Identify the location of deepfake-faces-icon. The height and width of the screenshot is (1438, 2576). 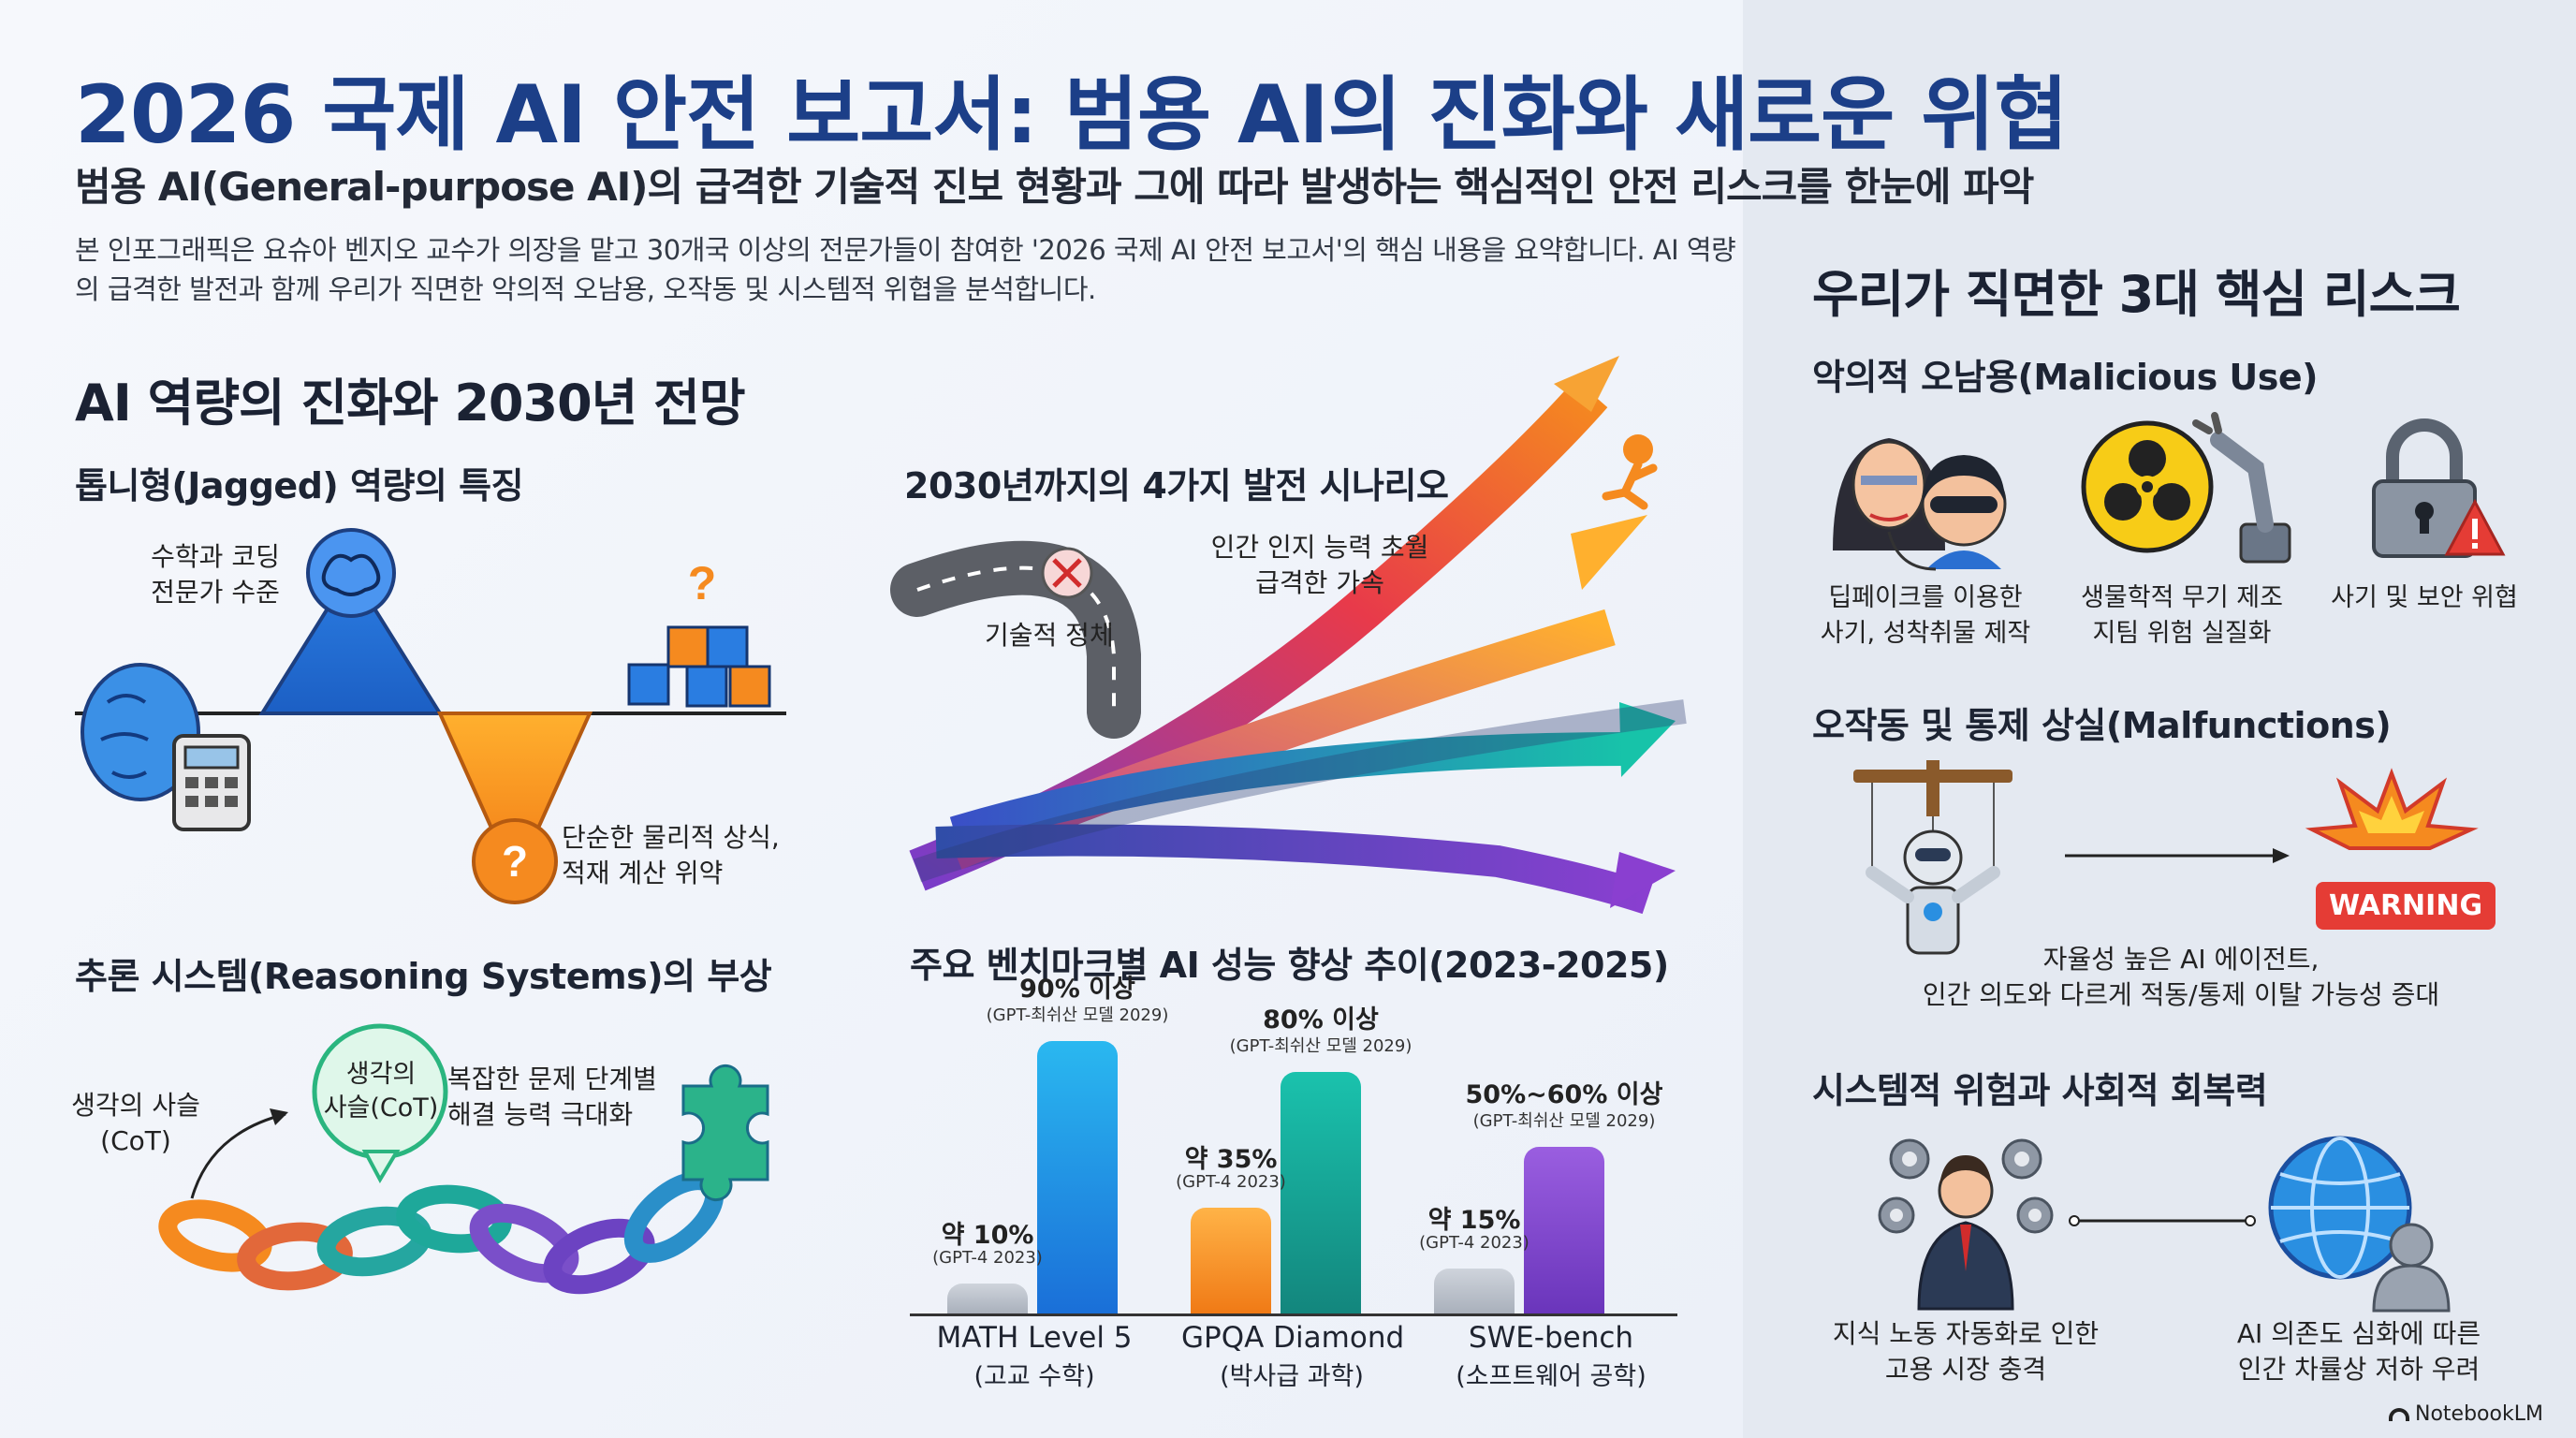
(1920, 504).